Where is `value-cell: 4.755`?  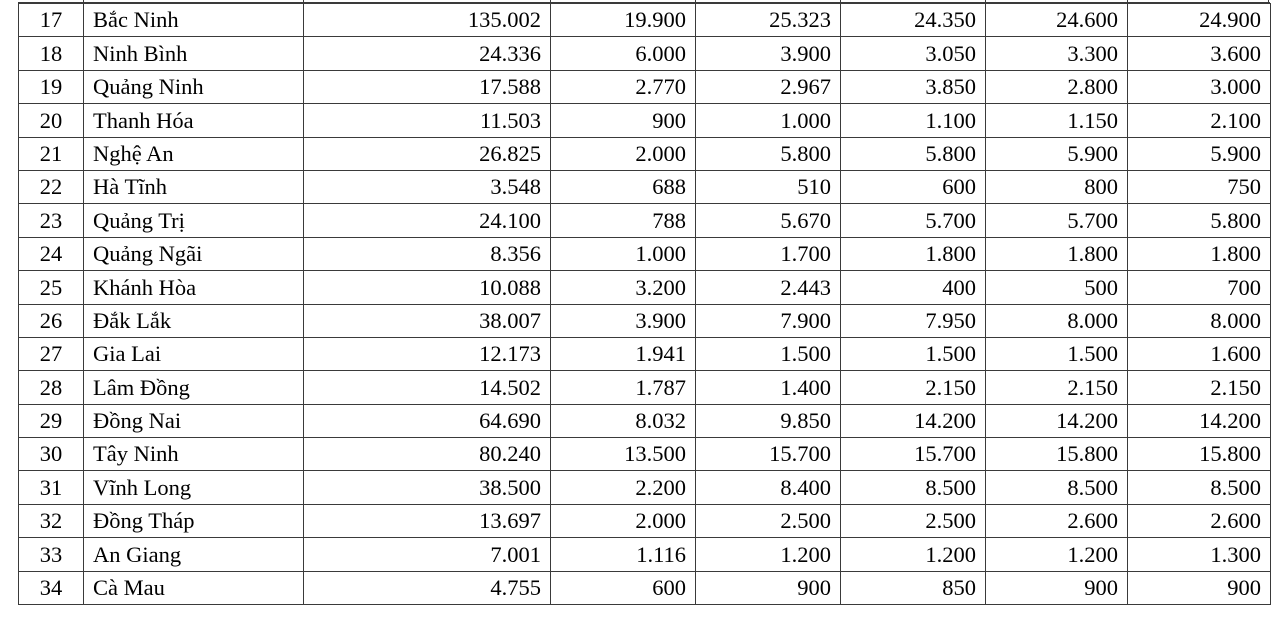
value-cell: 4.755 is located at coordinates (427, 588).